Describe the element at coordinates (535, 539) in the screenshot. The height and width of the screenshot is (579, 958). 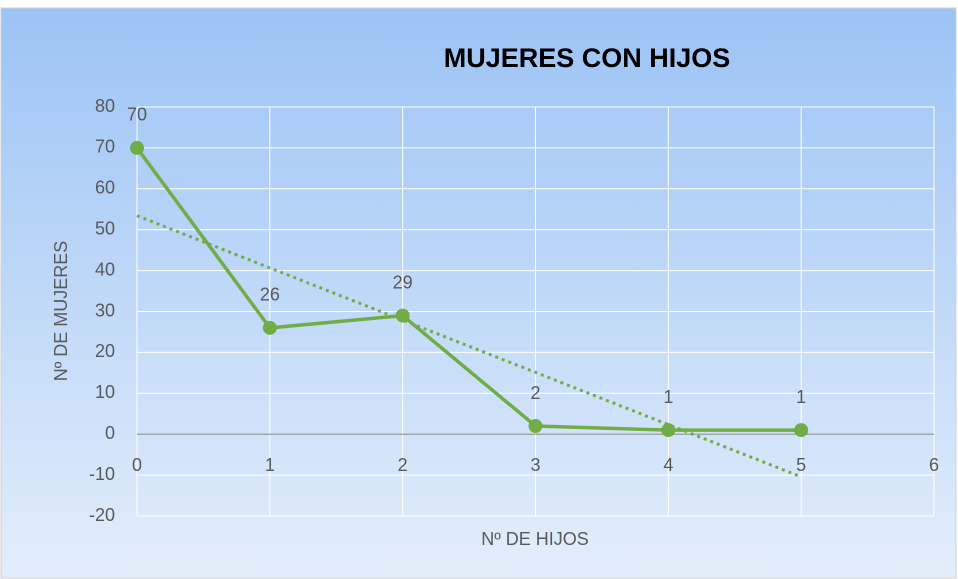
I see `x-axis-label: Nº DE HIJOS` at that location.